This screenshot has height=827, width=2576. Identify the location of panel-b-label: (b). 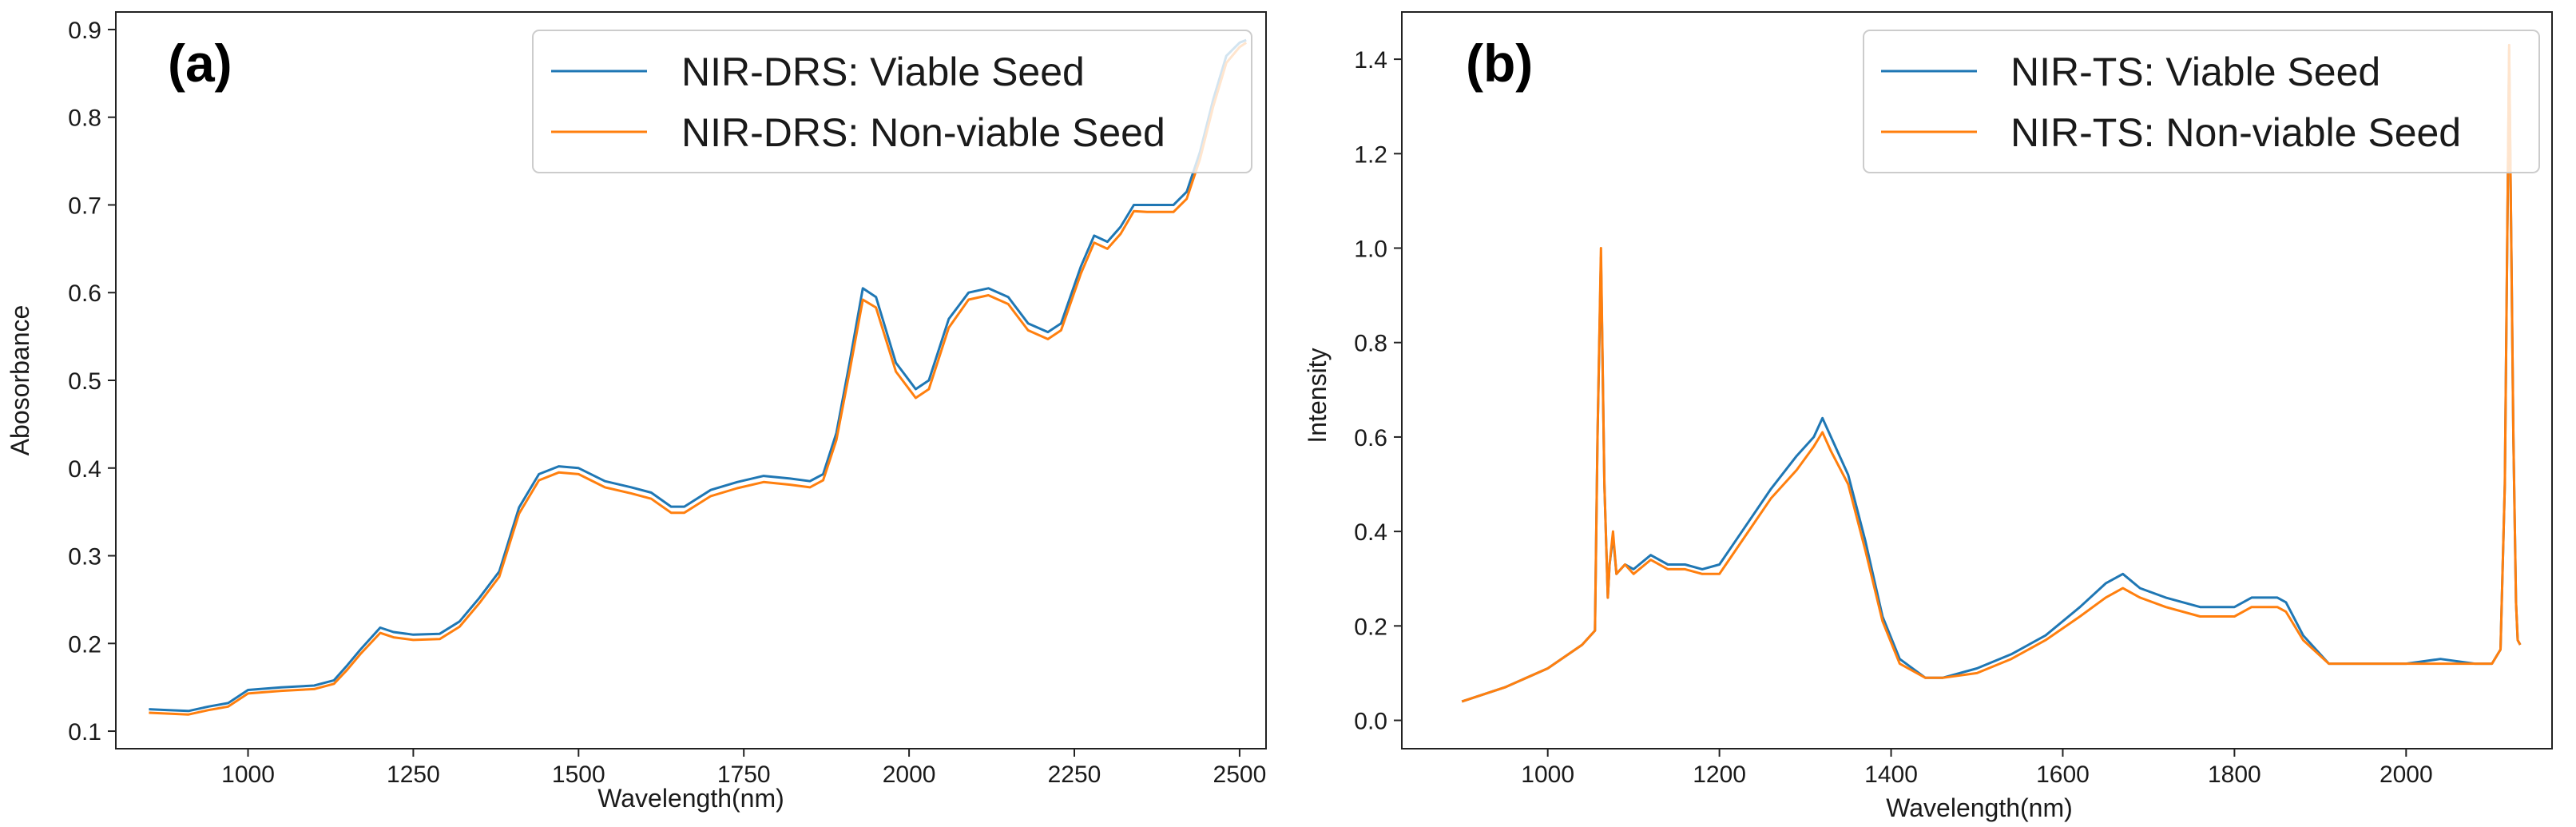
(1499, 63).